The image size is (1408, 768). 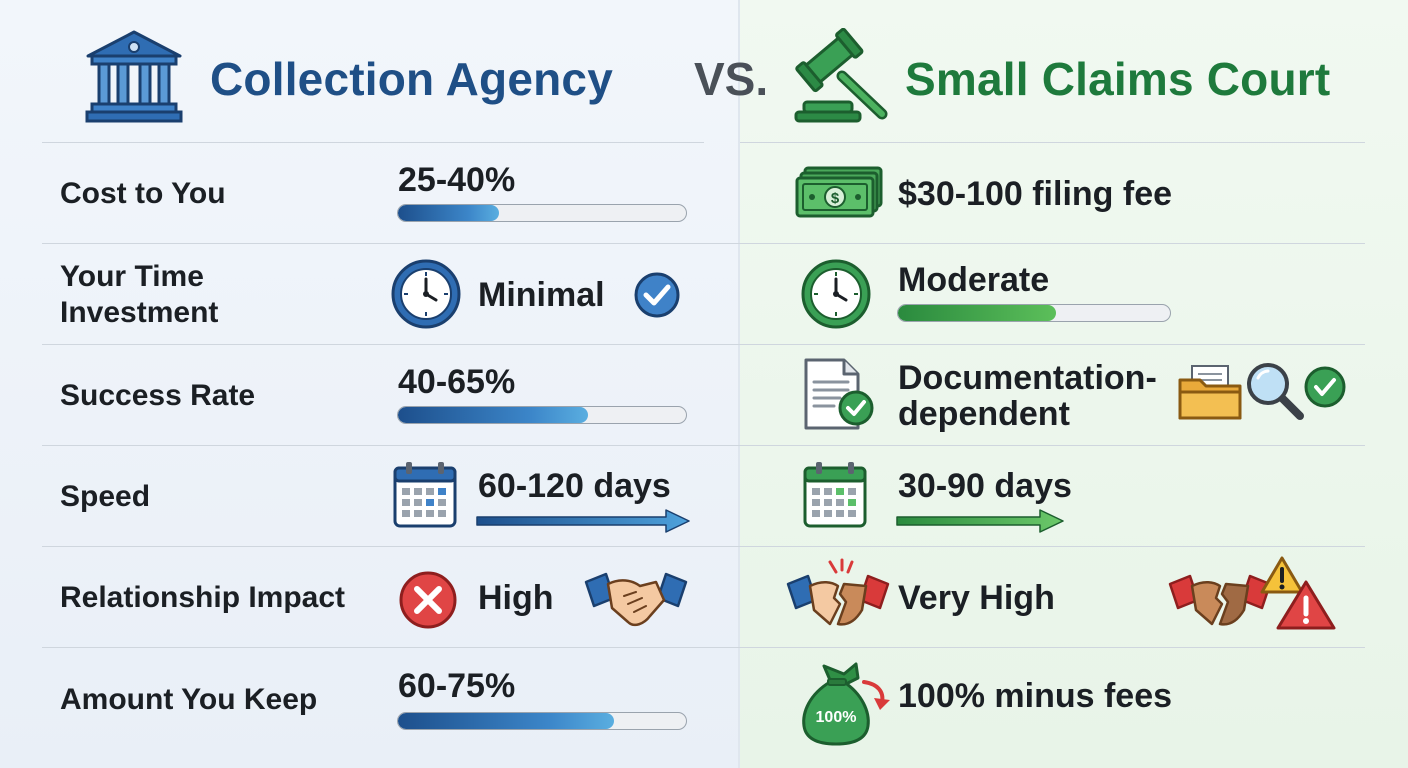 I want to click on agency-speed-value: 60-120 days, so click(x=574, y=486).